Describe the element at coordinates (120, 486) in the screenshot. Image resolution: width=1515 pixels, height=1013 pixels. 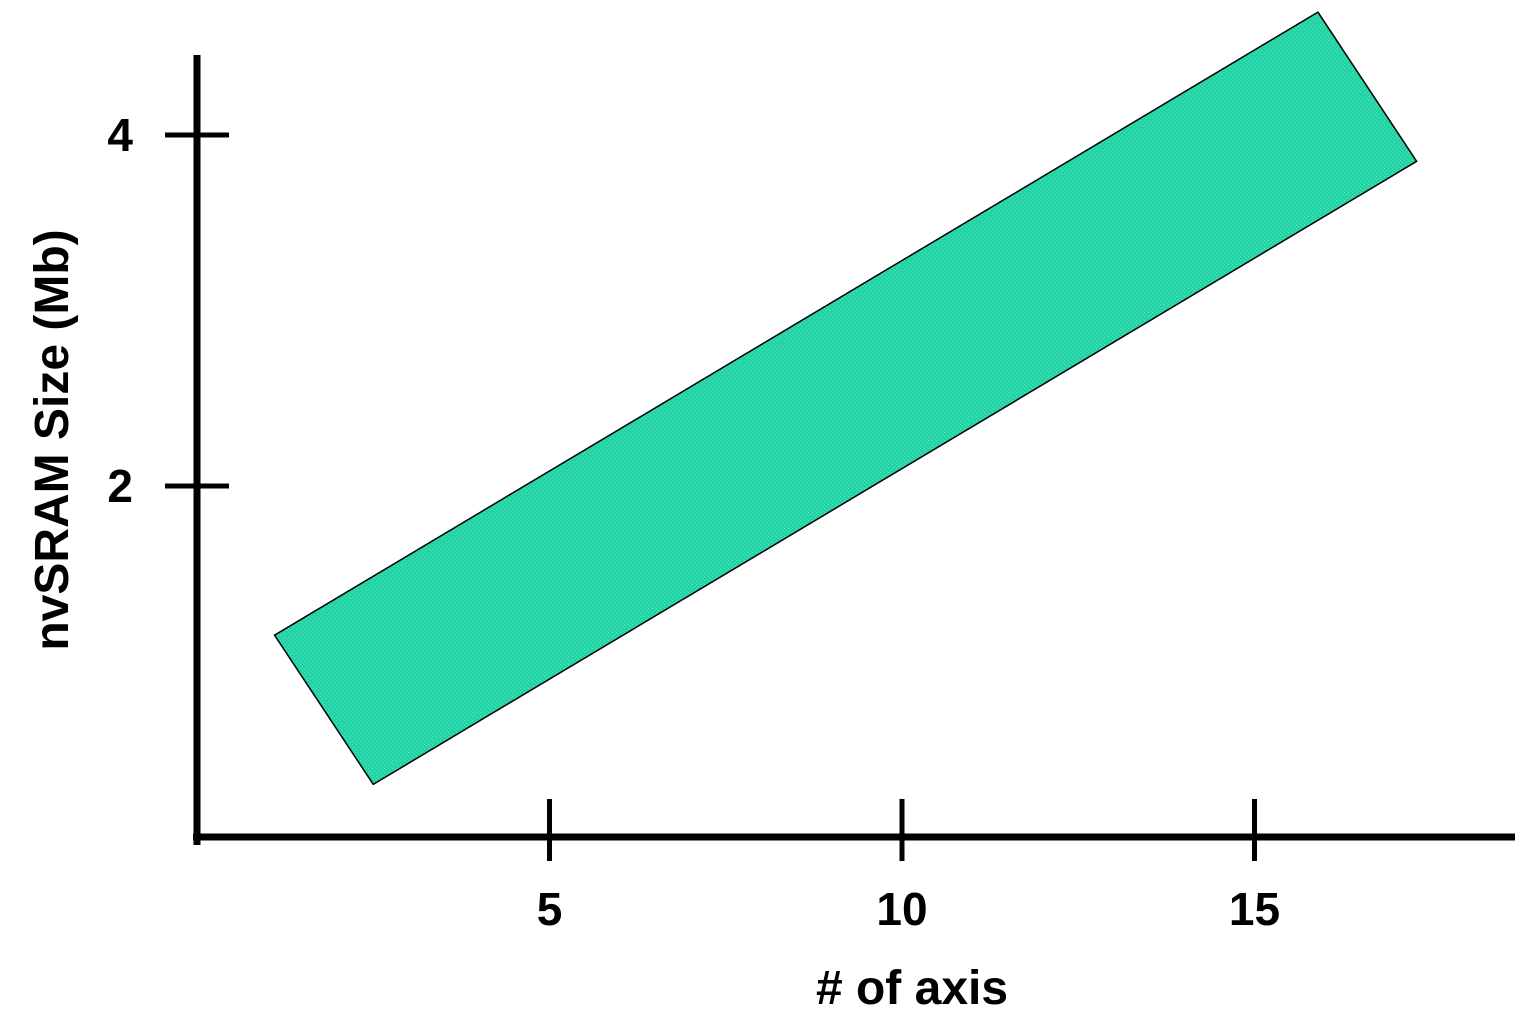
I see `y-tick-label: 2` at that location.